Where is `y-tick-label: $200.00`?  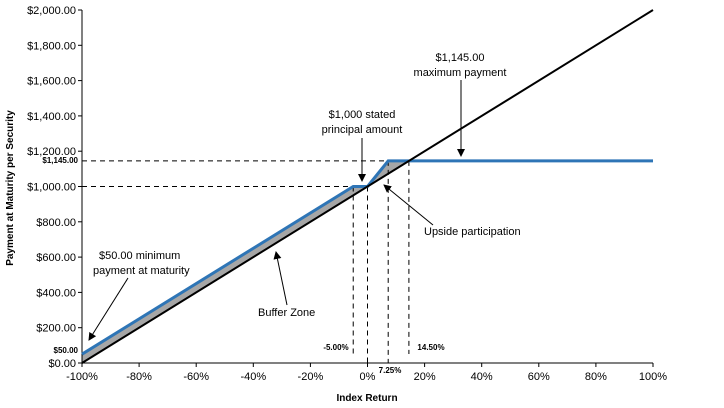 y-tick-label: $200.00 is located at coordinates (56, 329).